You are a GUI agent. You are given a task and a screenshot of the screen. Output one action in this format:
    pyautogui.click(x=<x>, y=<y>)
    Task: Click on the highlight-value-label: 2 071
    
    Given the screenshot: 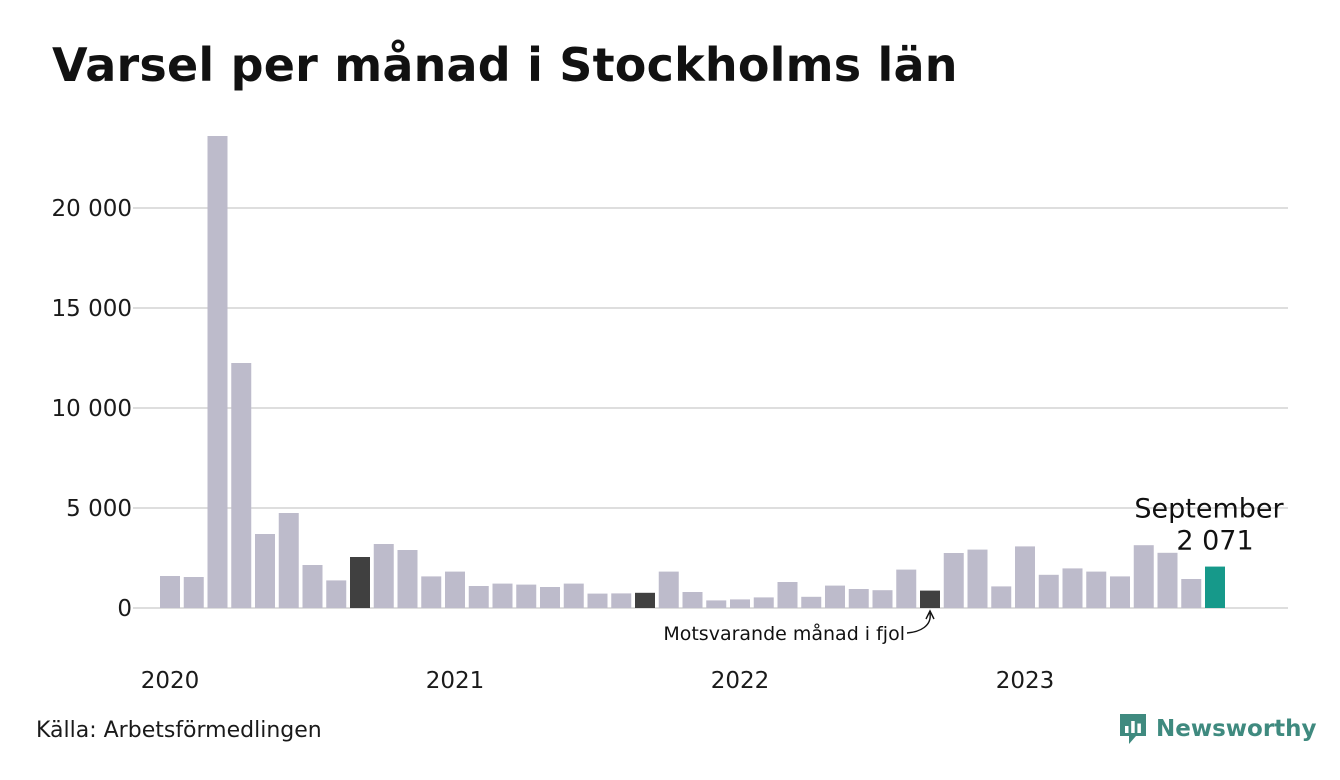 What is the action you would take?
    pyautogui.click(x=1214, y=541)
    